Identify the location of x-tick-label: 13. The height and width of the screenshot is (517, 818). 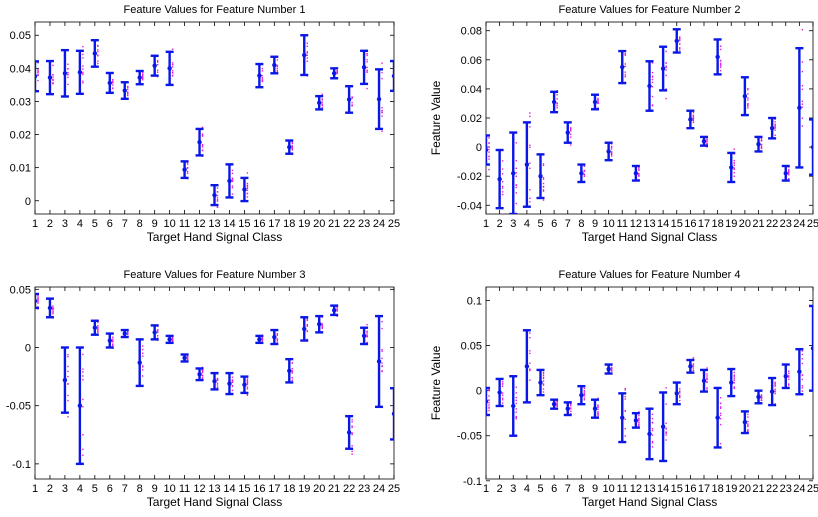
(649, 224).